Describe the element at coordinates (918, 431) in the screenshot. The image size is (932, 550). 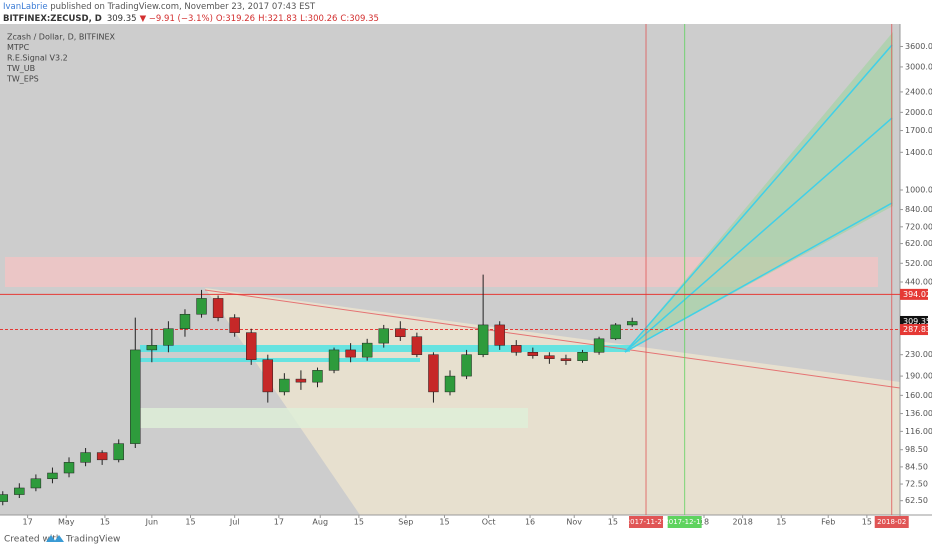
I see `y-tick-label: 116.00` at that location.